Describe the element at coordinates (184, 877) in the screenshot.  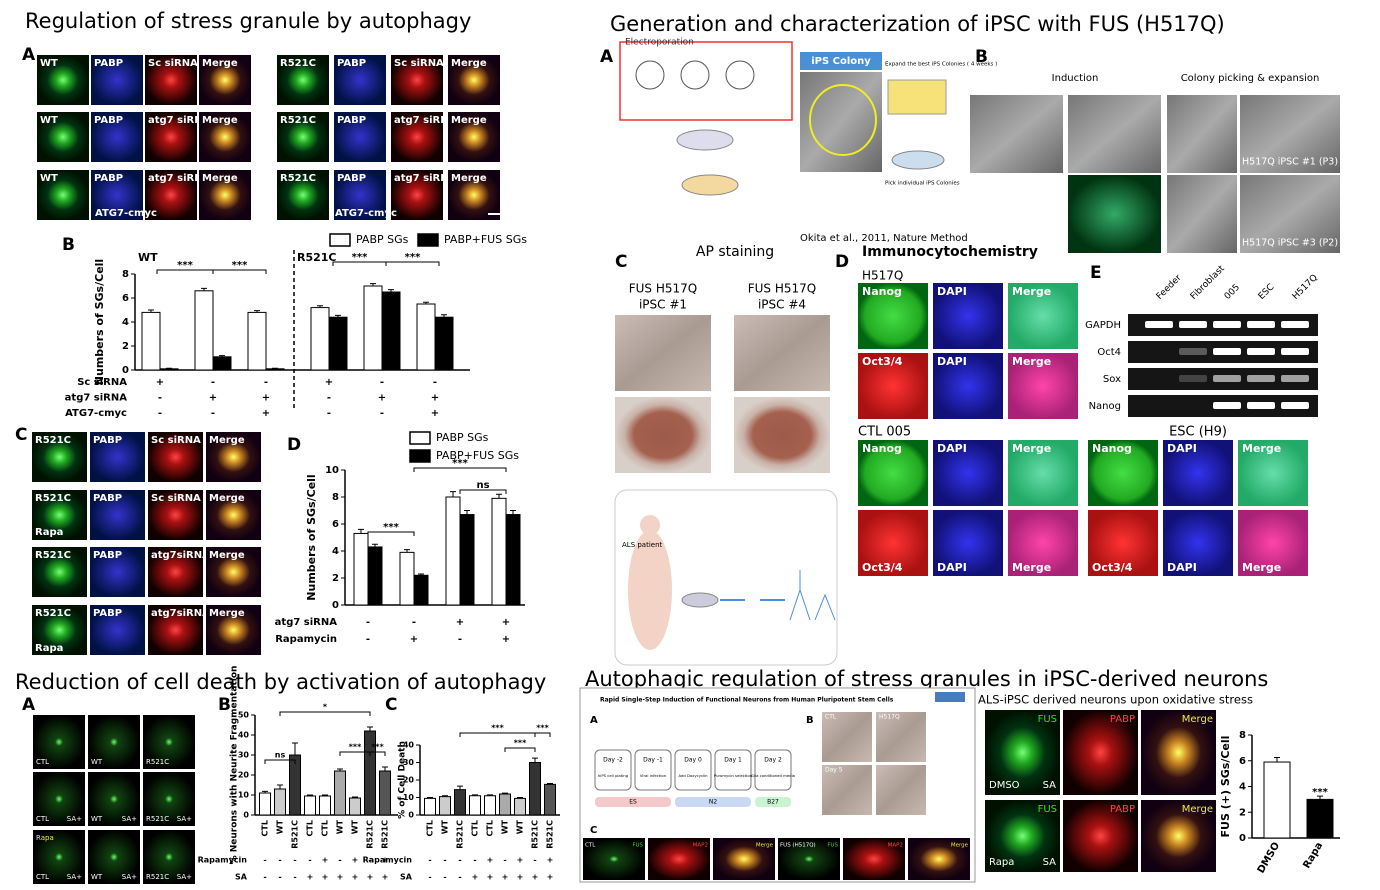
I see `micrograph-label: SA+` at that location.